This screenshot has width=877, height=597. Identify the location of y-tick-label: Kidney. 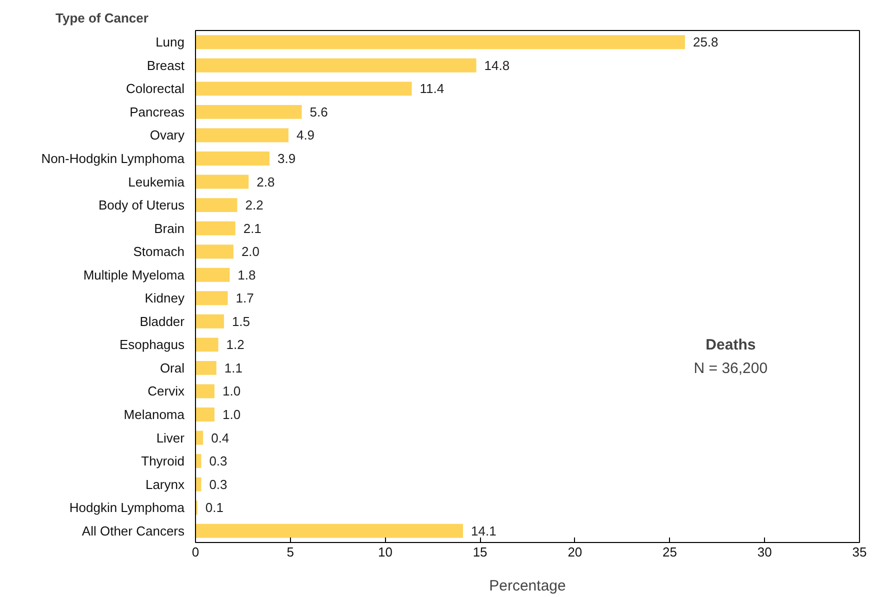
(164, 298).